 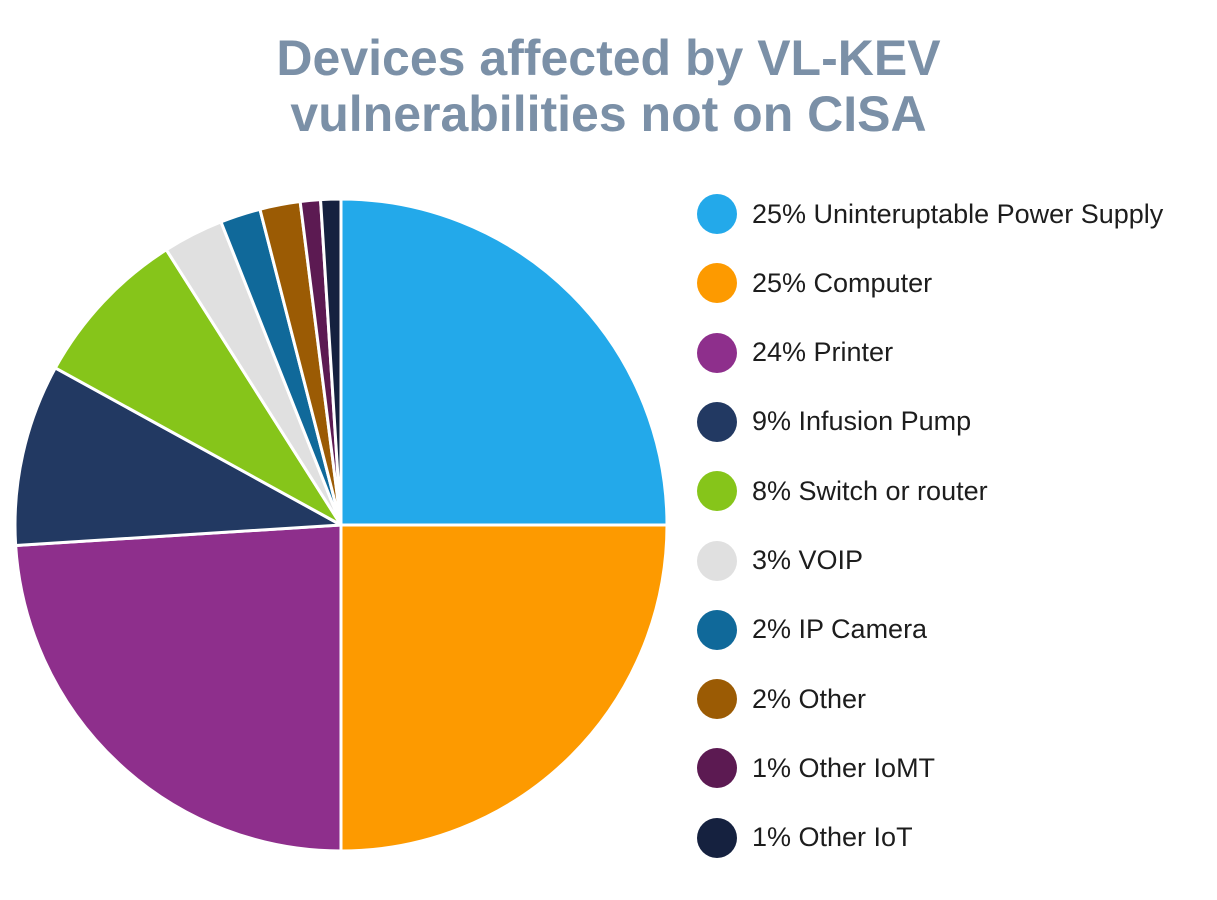 I want to click on legend-label: 2% Other, so click(x=809, y=698).